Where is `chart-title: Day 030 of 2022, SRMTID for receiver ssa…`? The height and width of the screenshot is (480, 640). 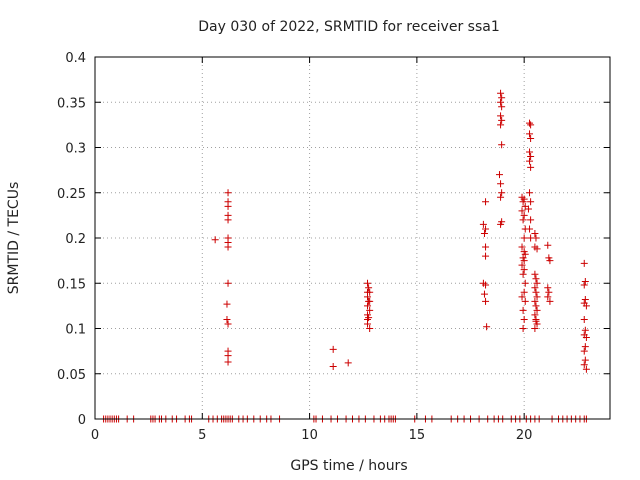
chart-title: Day 030 of 2022, SRMTID for receiver ssa… is located at coordinates (349, 27).